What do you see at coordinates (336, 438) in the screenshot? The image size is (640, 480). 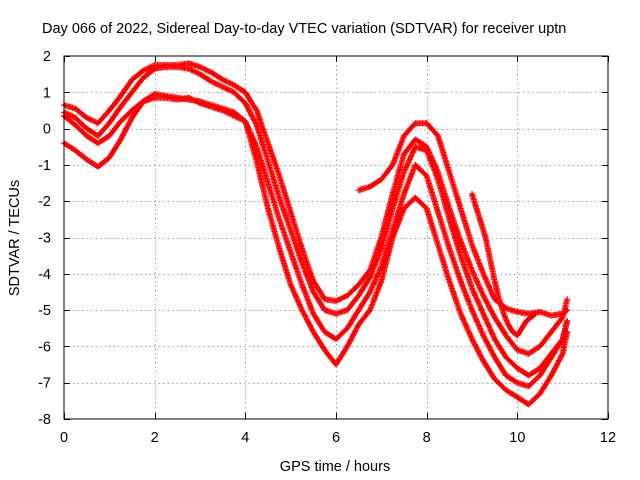 I see `x-tick-label: 6` at bounding box center [336, 438].